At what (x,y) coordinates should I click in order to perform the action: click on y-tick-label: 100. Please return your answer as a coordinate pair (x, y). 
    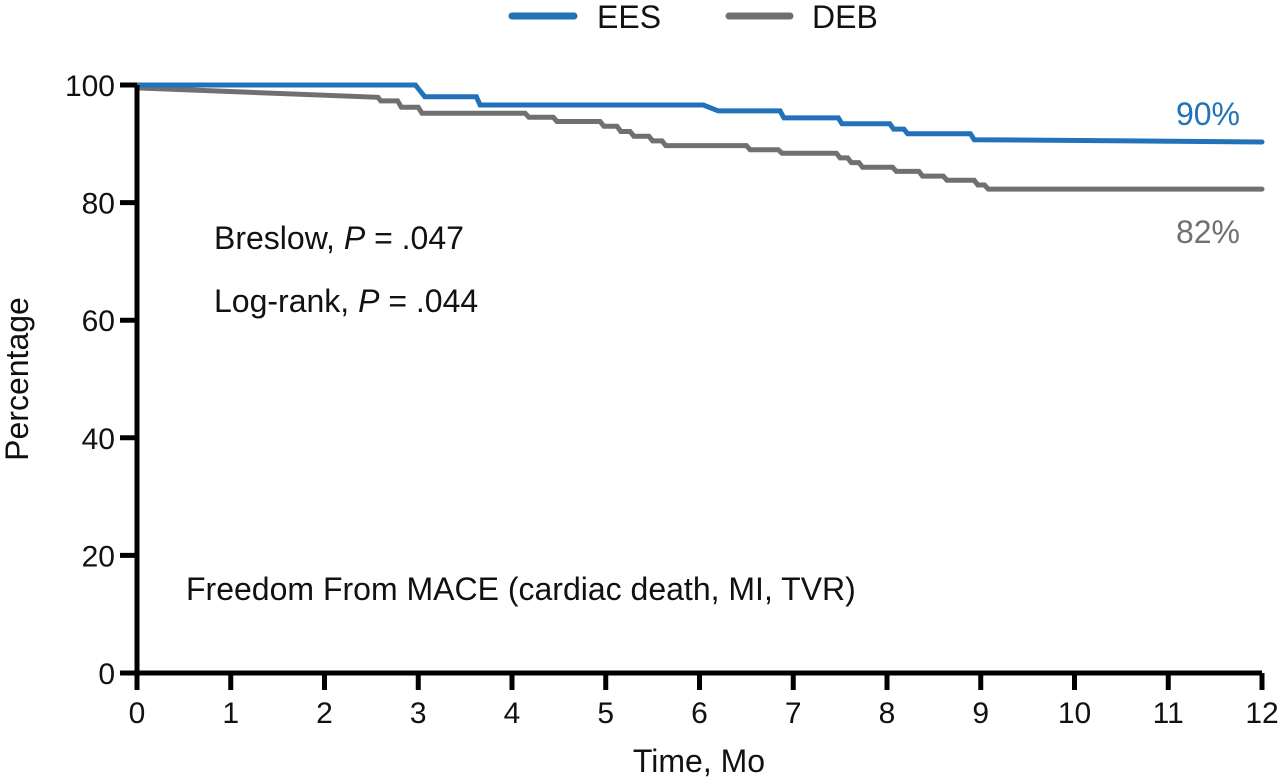
    Looking at the image, I should click on (90, 86).